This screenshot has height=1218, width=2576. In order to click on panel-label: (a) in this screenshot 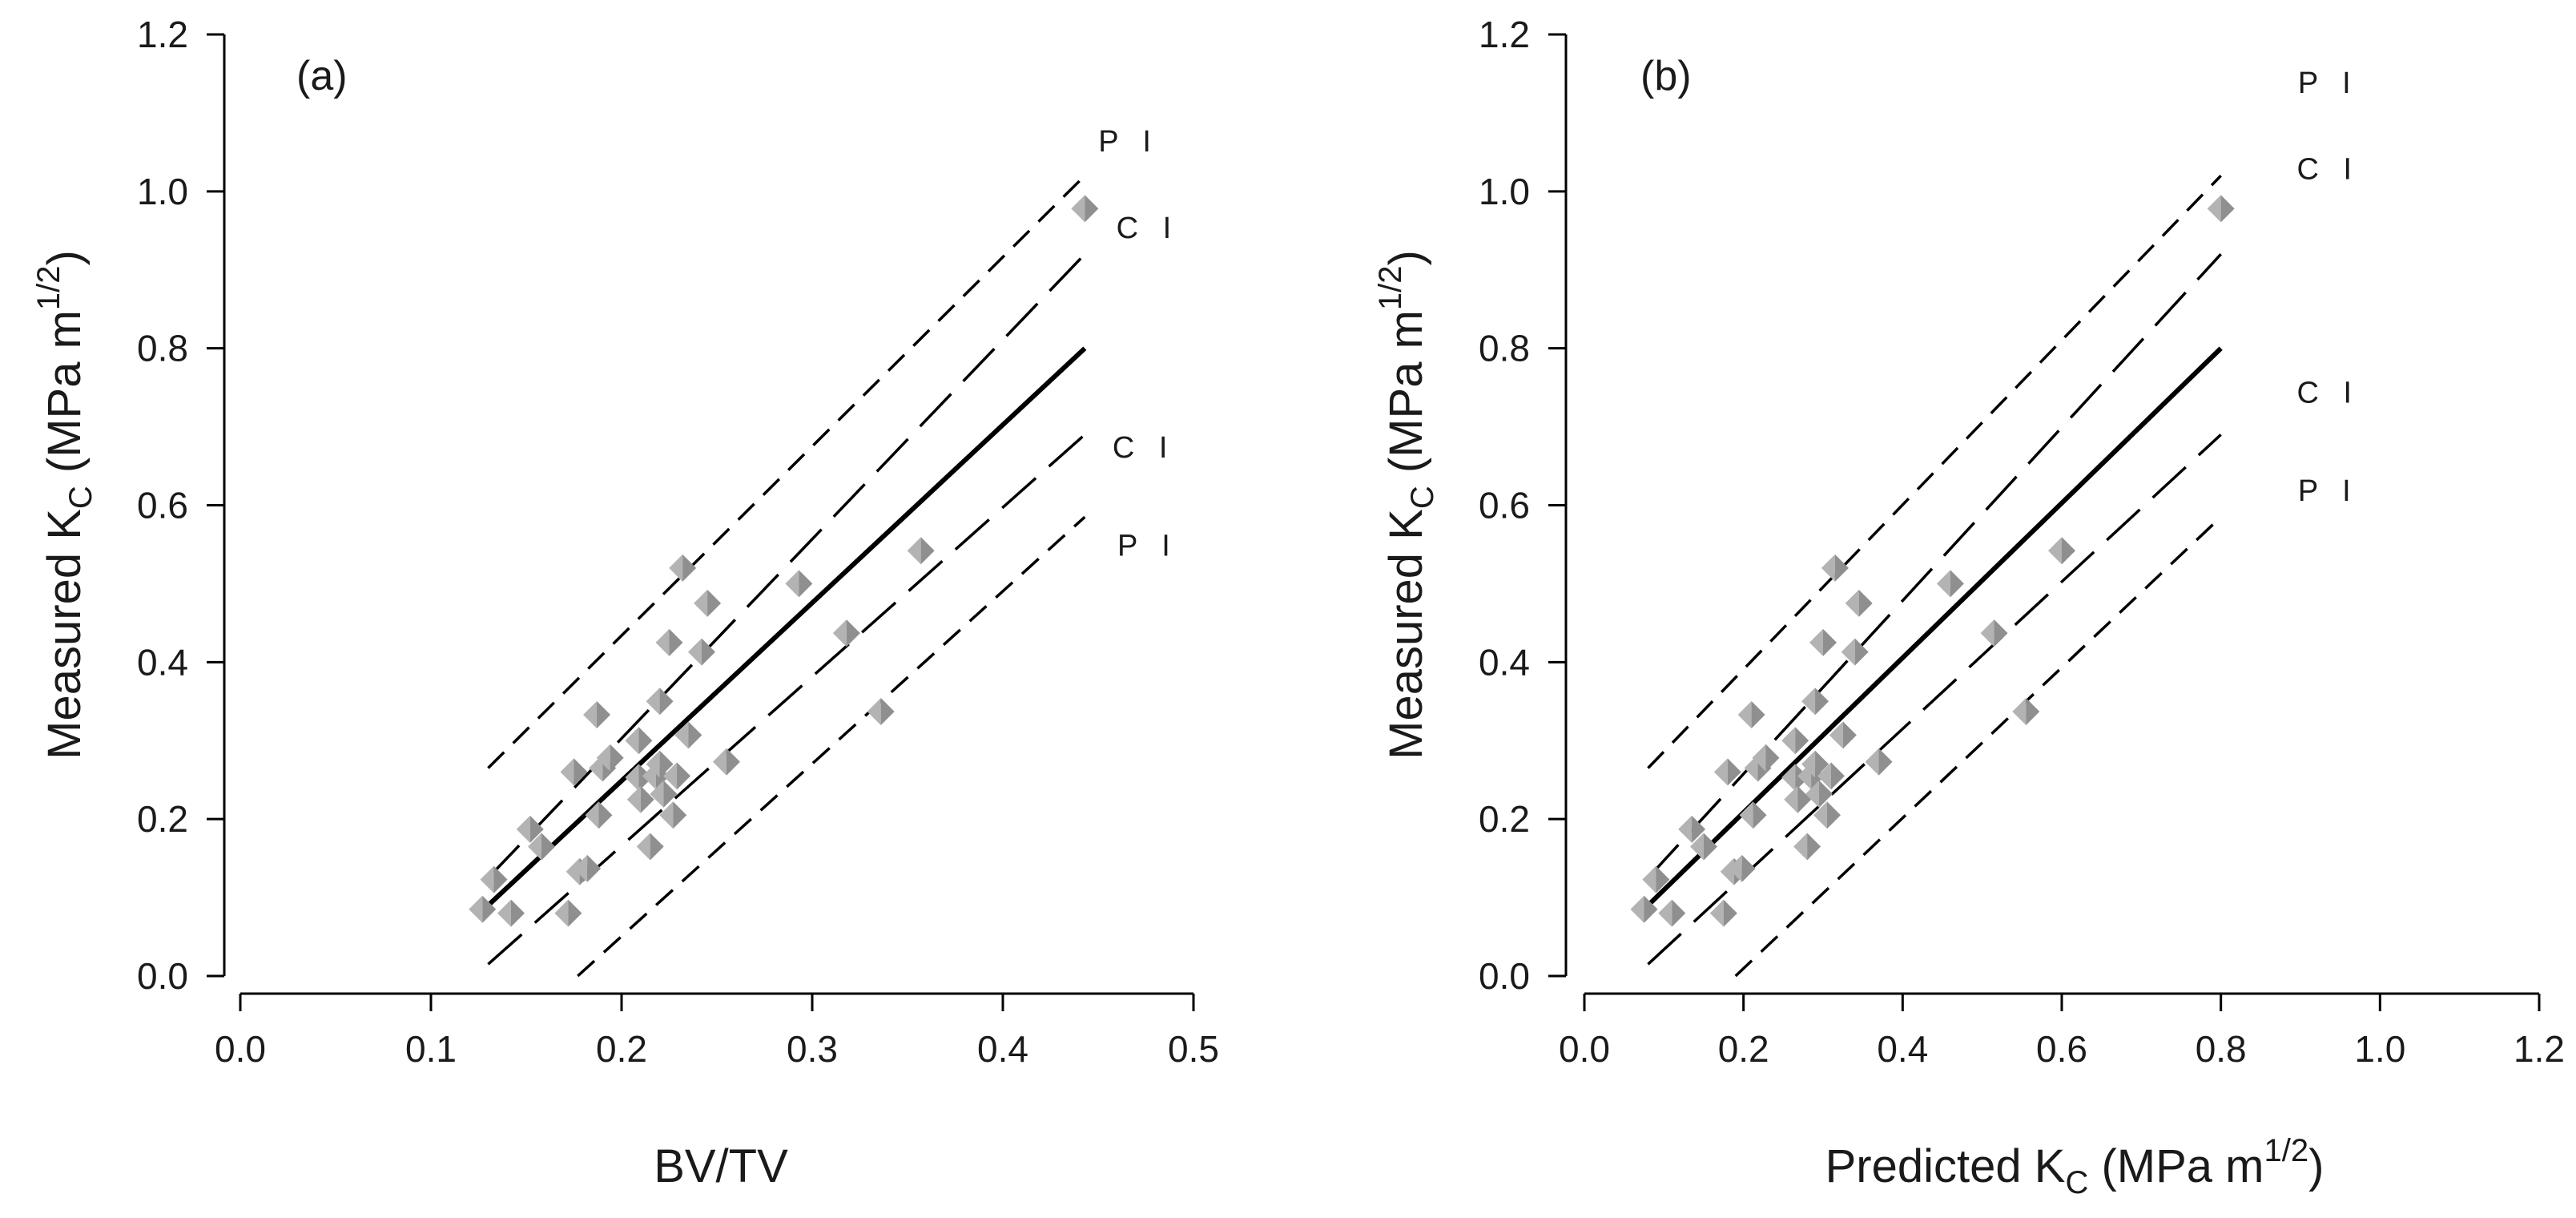, I will do `click(322, 76)`.